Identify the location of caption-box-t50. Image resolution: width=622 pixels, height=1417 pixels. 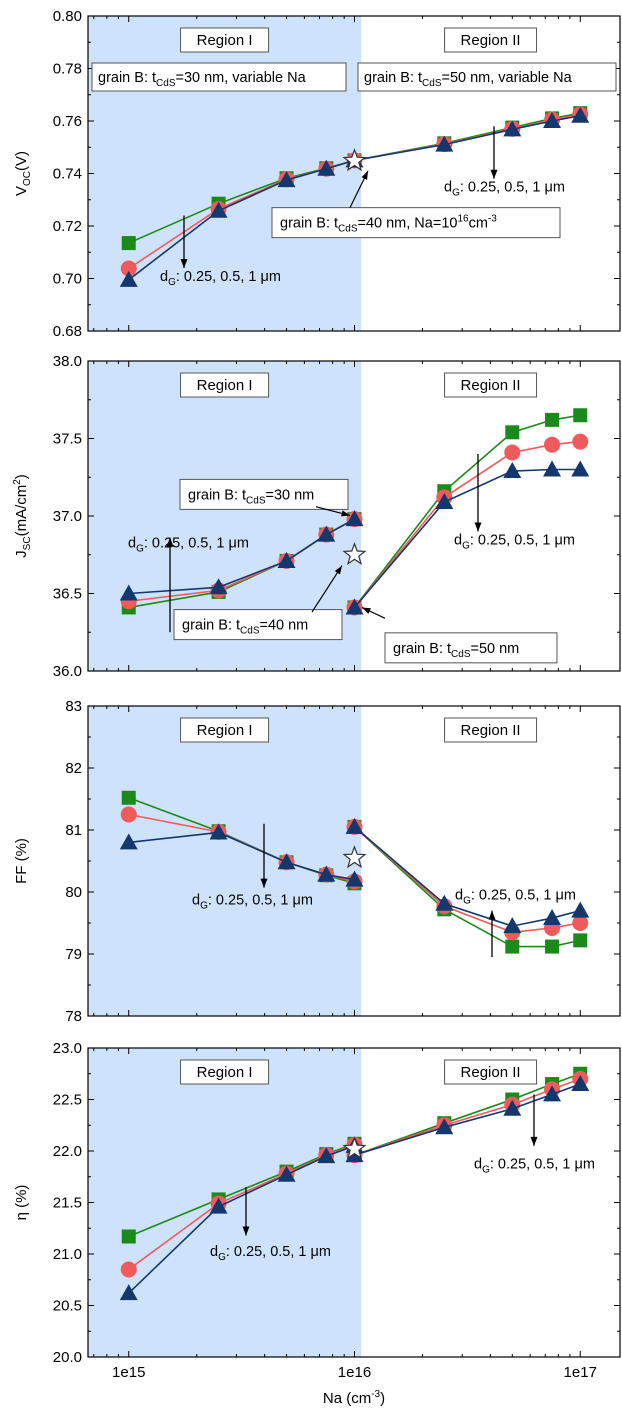
(471, 648).